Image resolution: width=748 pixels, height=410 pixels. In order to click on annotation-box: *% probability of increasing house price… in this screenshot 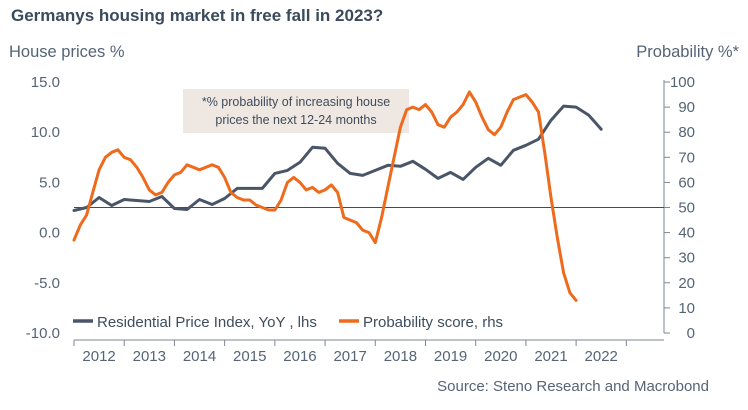, I will do `click(296, 111)`.